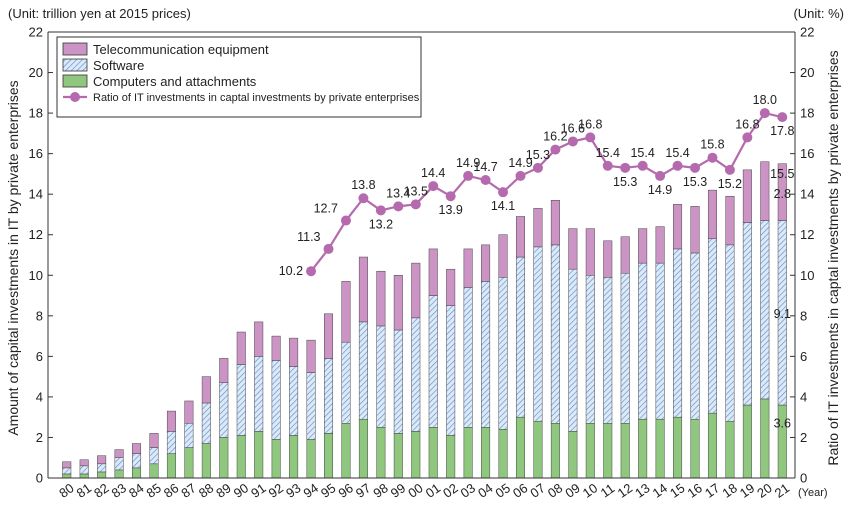 This screenshot has width=852, height=511. I want to click on left-unit-label: (Unit: trillion yen at 2015 prices), so click(99, 13).